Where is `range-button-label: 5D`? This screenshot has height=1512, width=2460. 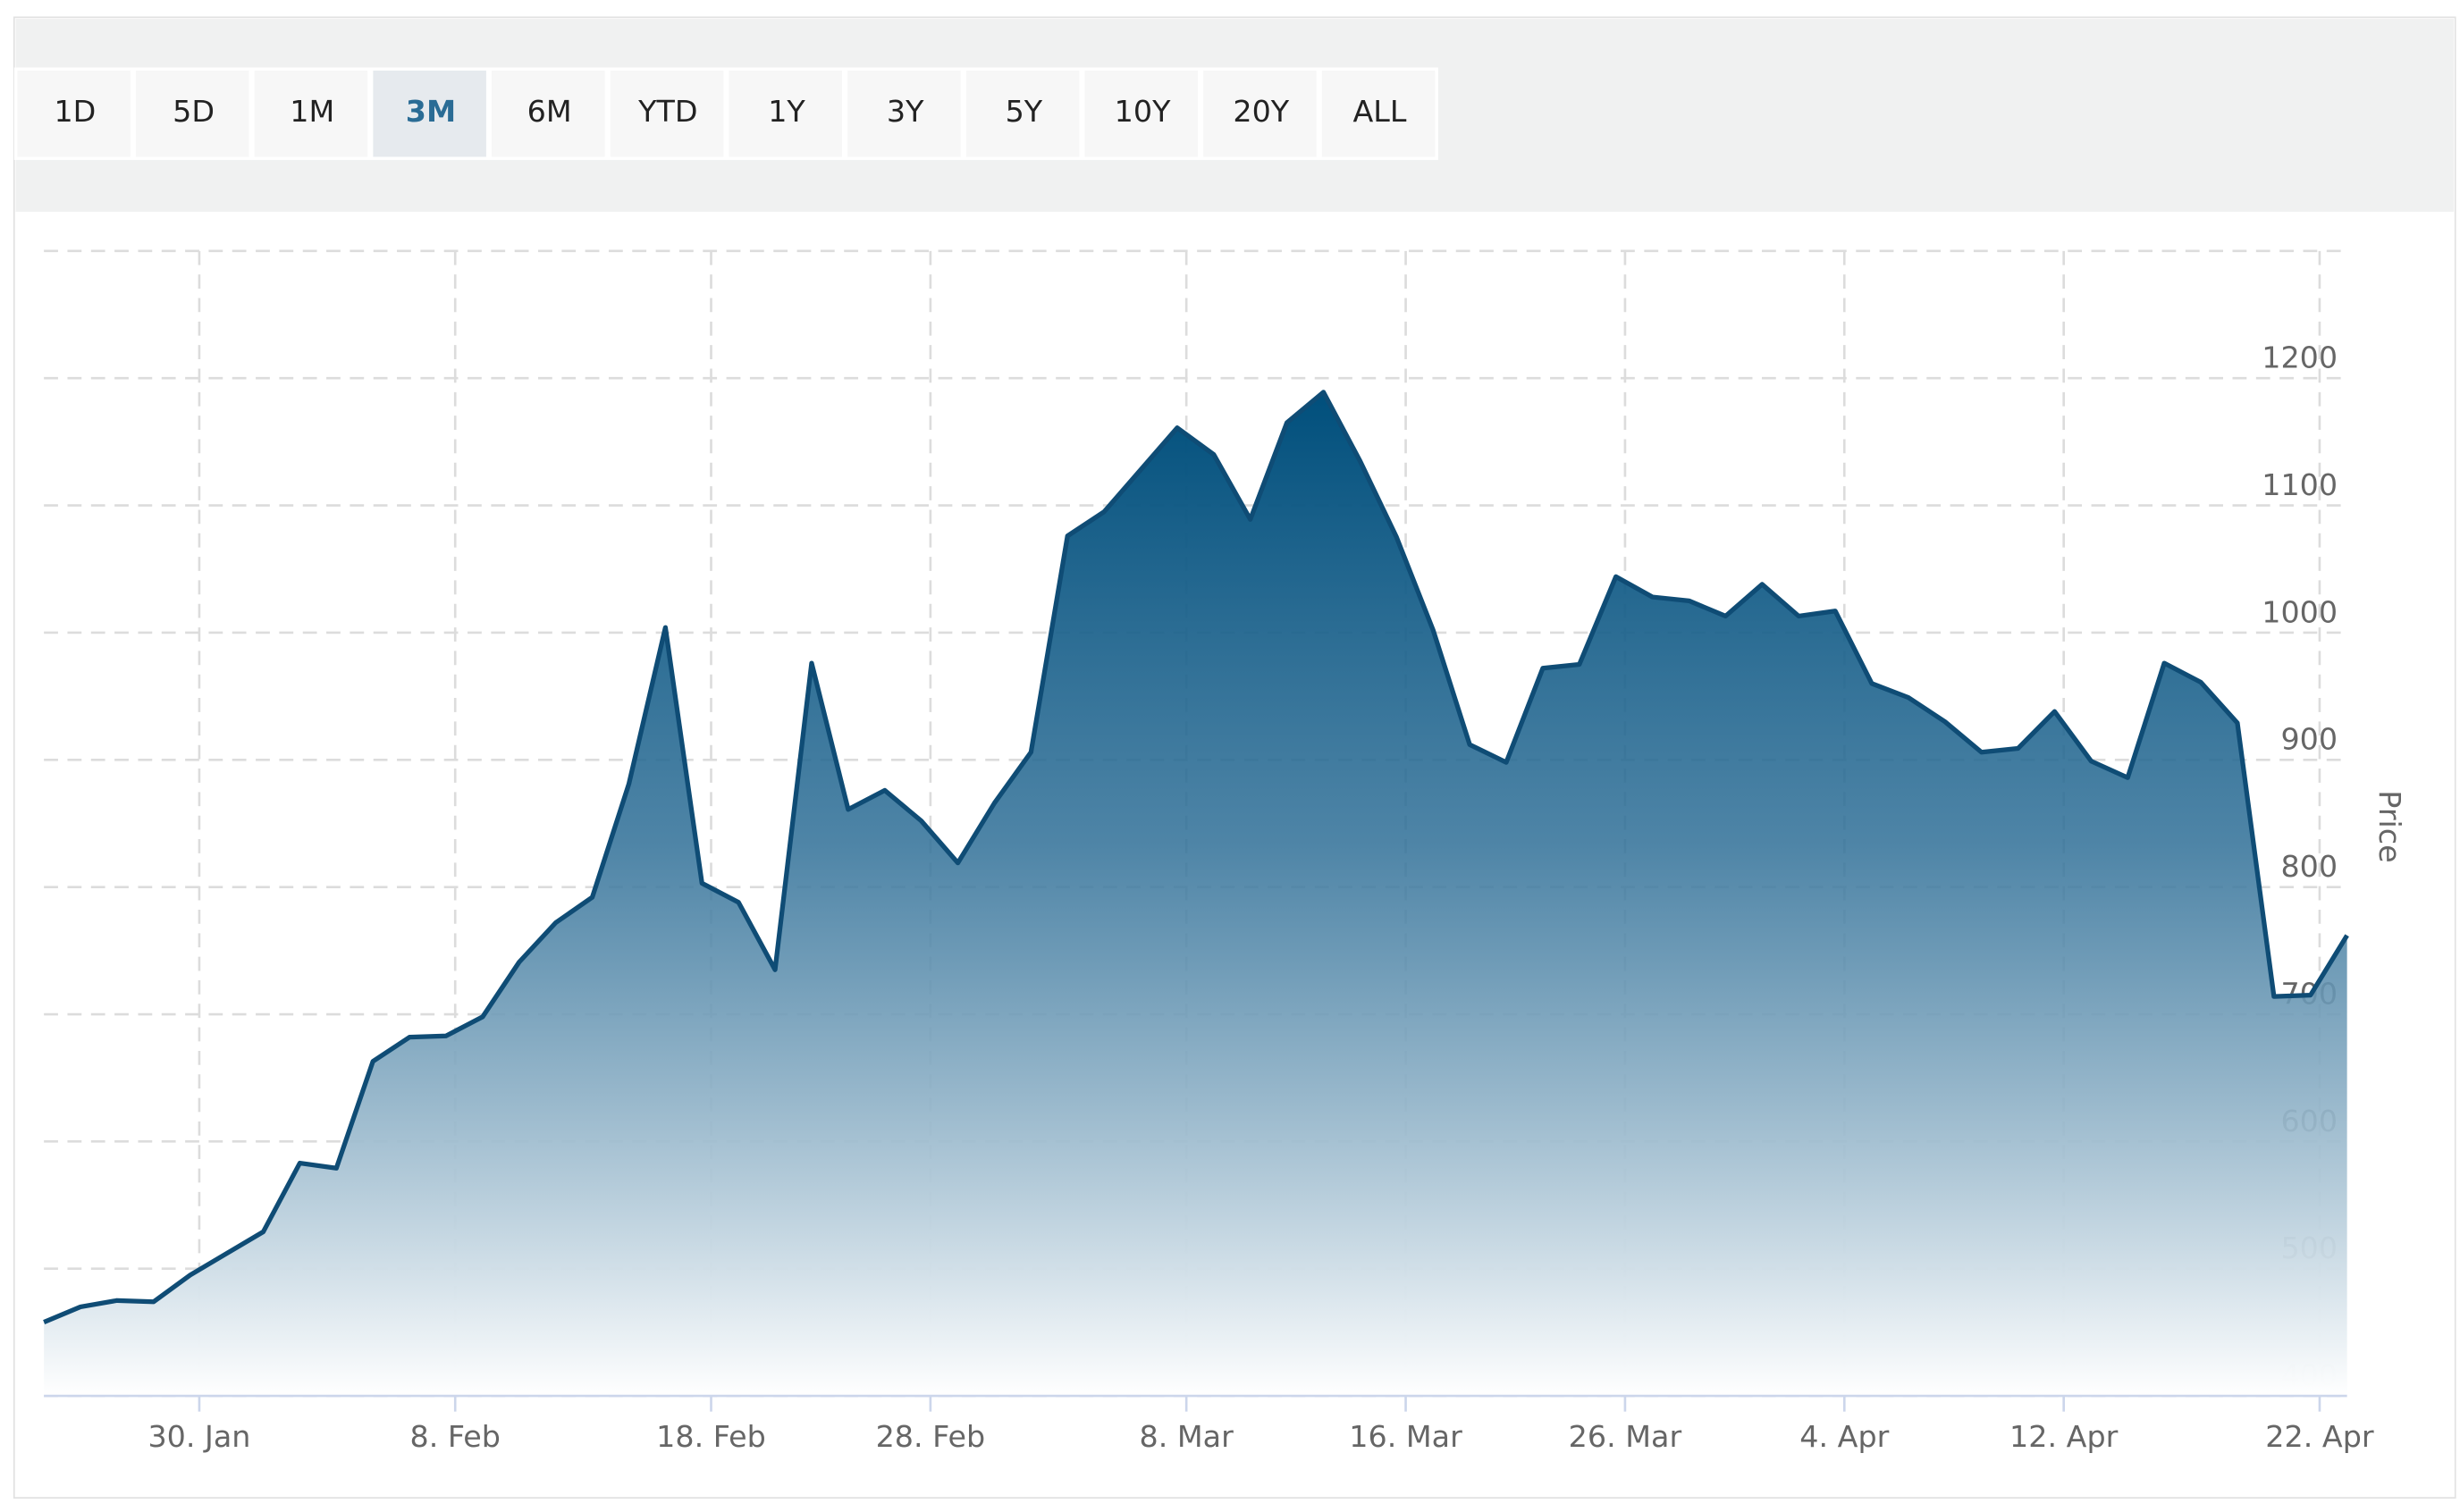 range-button-label: 5D is located at coordinates (194, 111).